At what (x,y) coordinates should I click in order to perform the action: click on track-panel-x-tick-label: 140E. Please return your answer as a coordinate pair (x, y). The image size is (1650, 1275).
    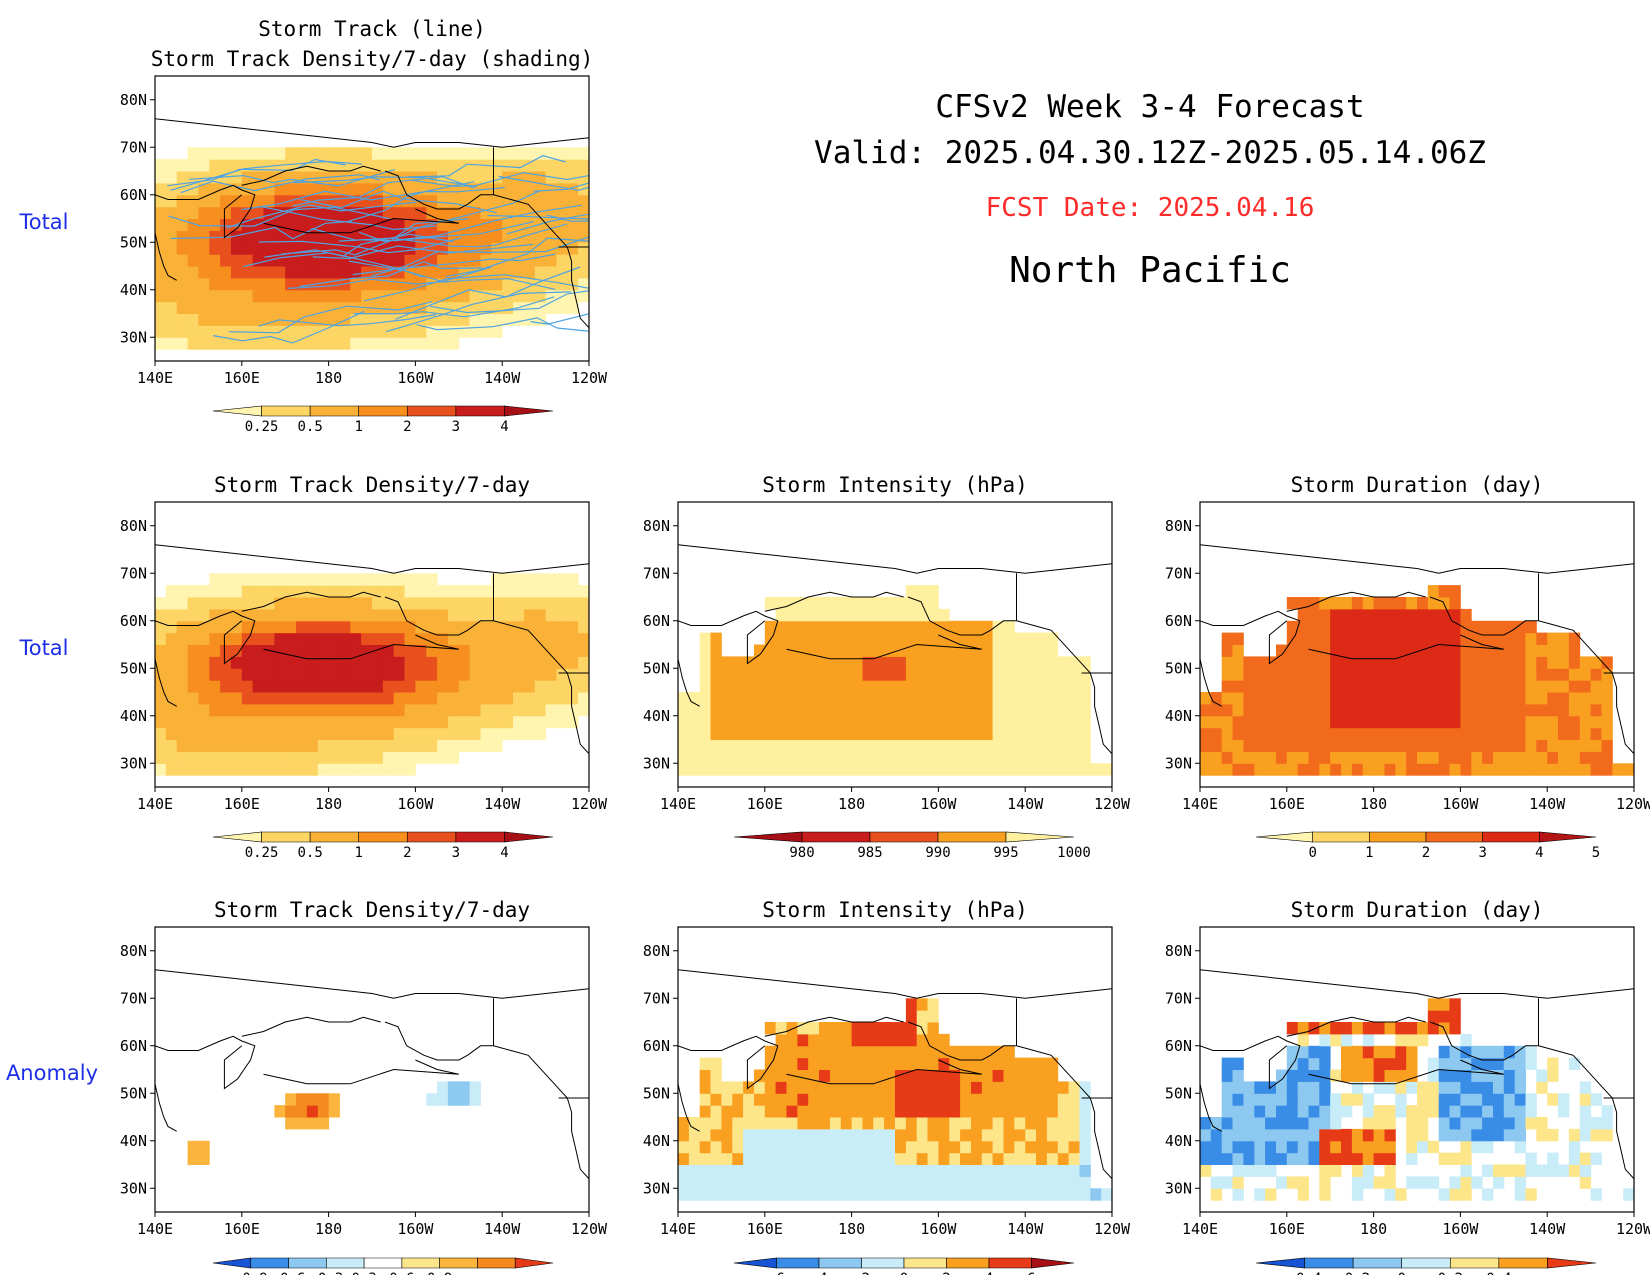
    Looking at the image, I should click on (155, 378).